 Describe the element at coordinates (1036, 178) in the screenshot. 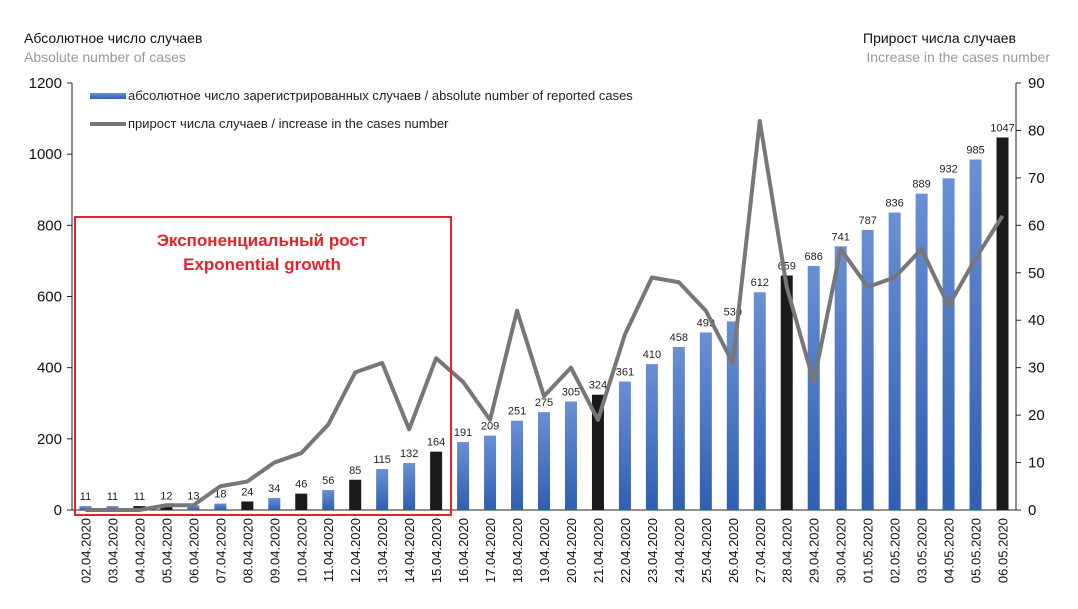

I see `right-tick-label: 70` at that location.